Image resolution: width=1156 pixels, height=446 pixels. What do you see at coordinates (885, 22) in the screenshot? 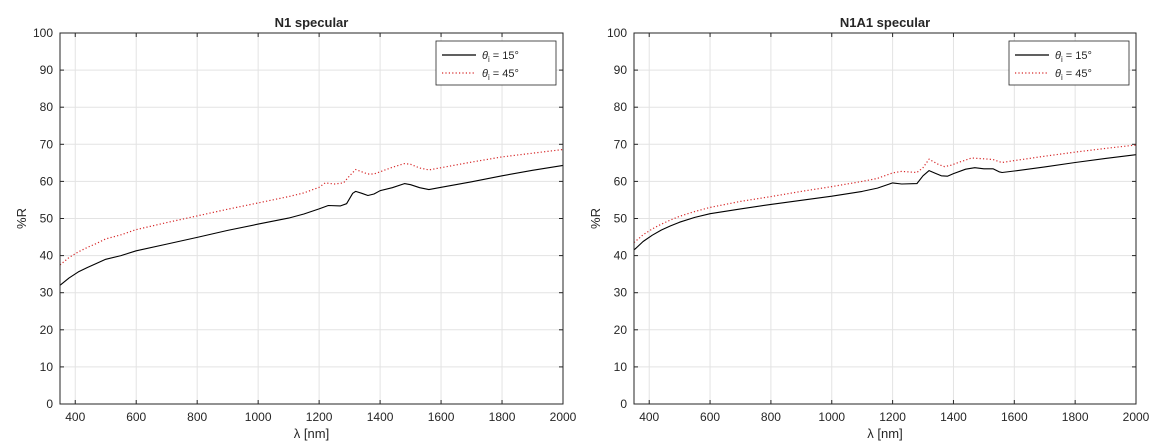
I see `chart-title: N1A1 specular` at bounding box center [885, 22].